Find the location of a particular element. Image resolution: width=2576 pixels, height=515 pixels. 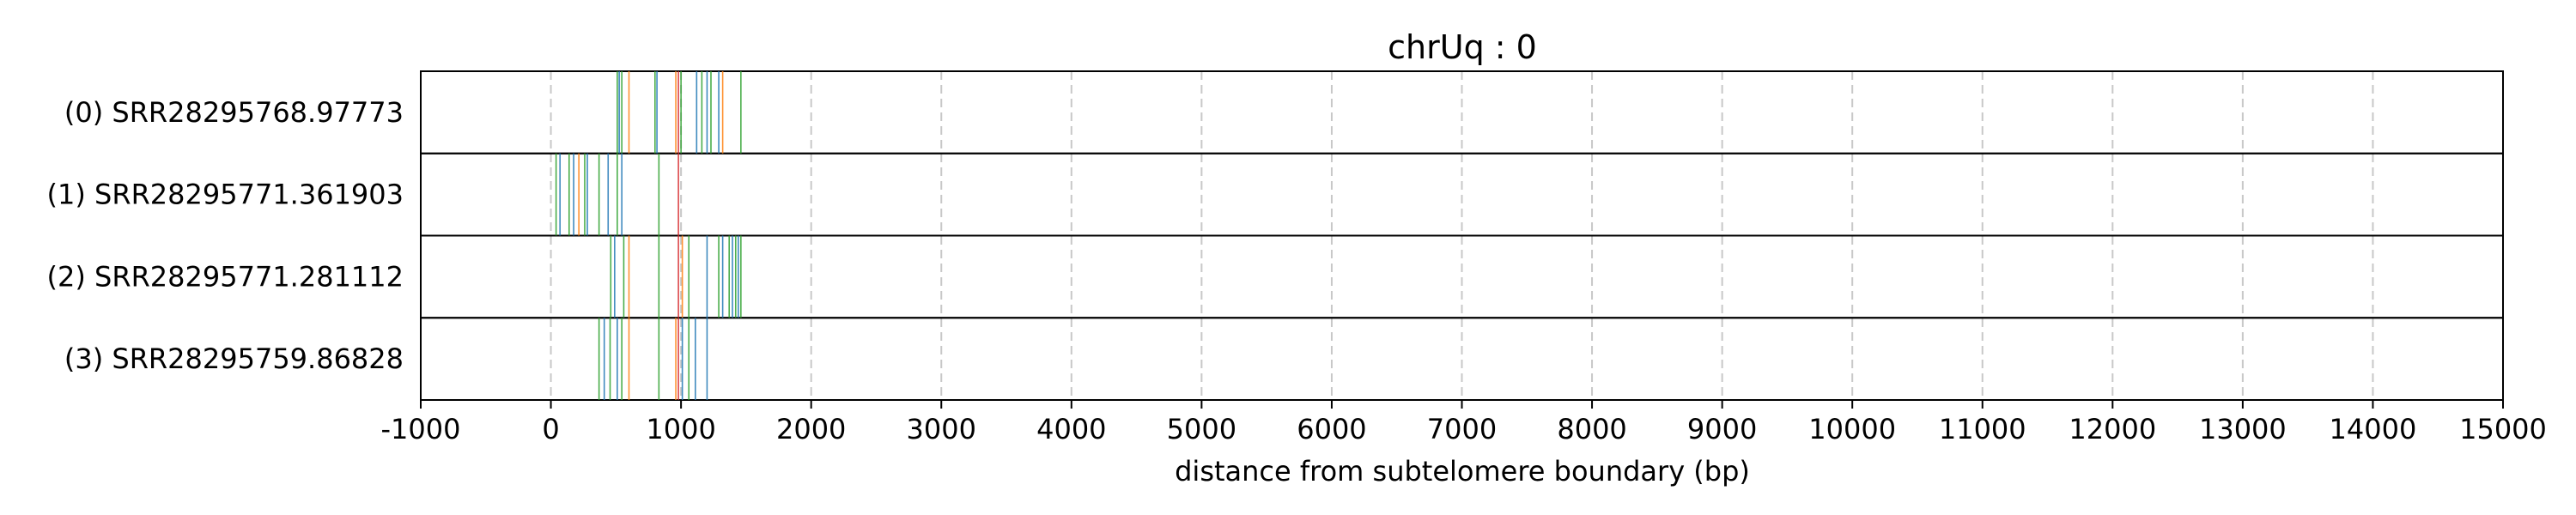

x-tick-label: 0 is located at coordinates (550, 429).